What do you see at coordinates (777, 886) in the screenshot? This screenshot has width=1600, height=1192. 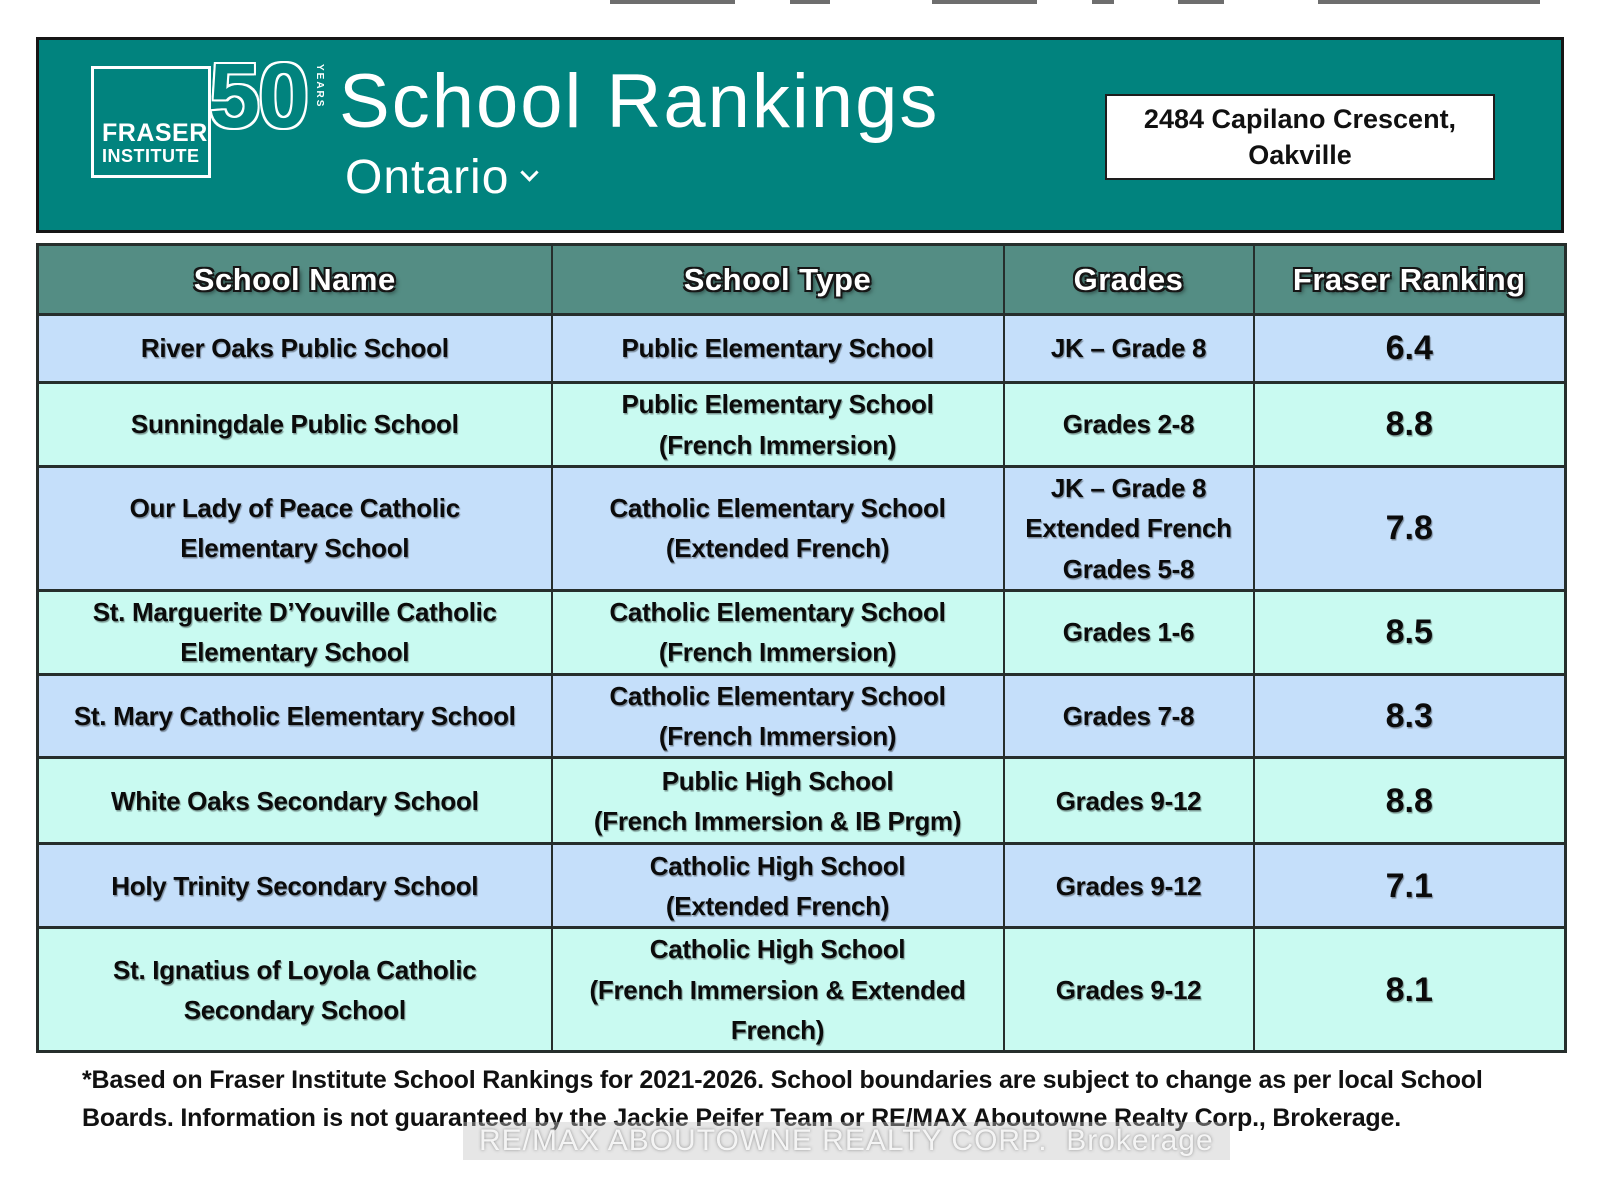 I see `cell-school-type: Catholic High School (Extended French)` at bounding box center [777, 886].